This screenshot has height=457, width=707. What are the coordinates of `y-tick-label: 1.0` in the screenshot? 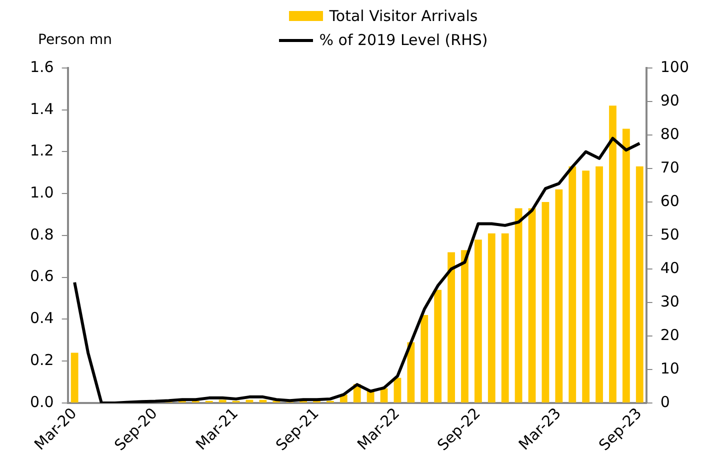 It's located at (42, 193).